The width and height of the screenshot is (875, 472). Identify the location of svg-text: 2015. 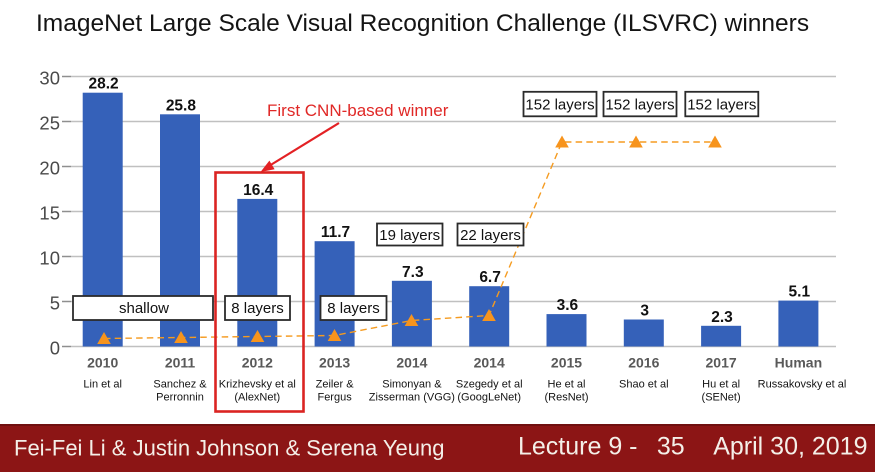
(566, 363).